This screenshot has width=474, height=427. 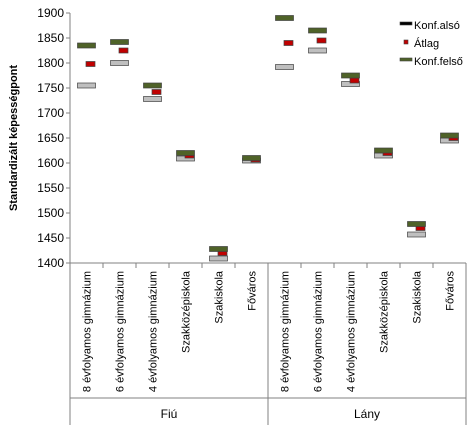 I want to click on y-tick-label: 1600, so click(x=50, y=163).